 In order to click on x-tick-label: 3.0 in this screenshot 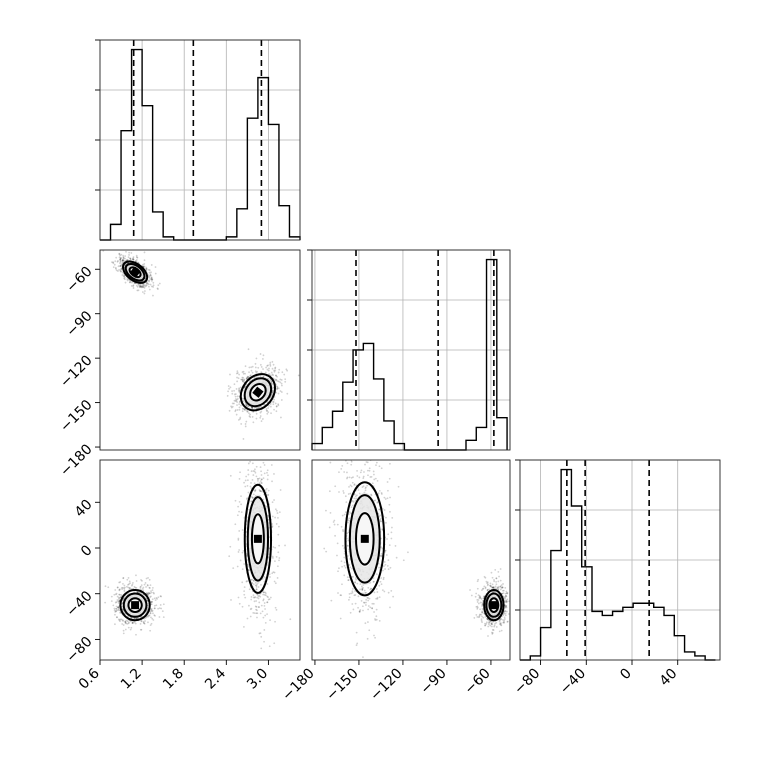, I will do `click(257, 679)`.